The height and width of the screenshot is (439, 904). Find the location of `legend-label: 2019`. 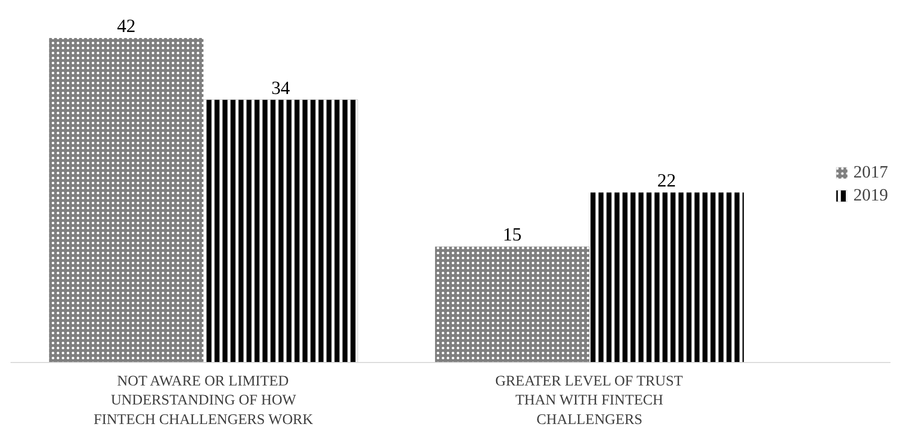

legend-label: 2019 is located at coordinates (870, 195).